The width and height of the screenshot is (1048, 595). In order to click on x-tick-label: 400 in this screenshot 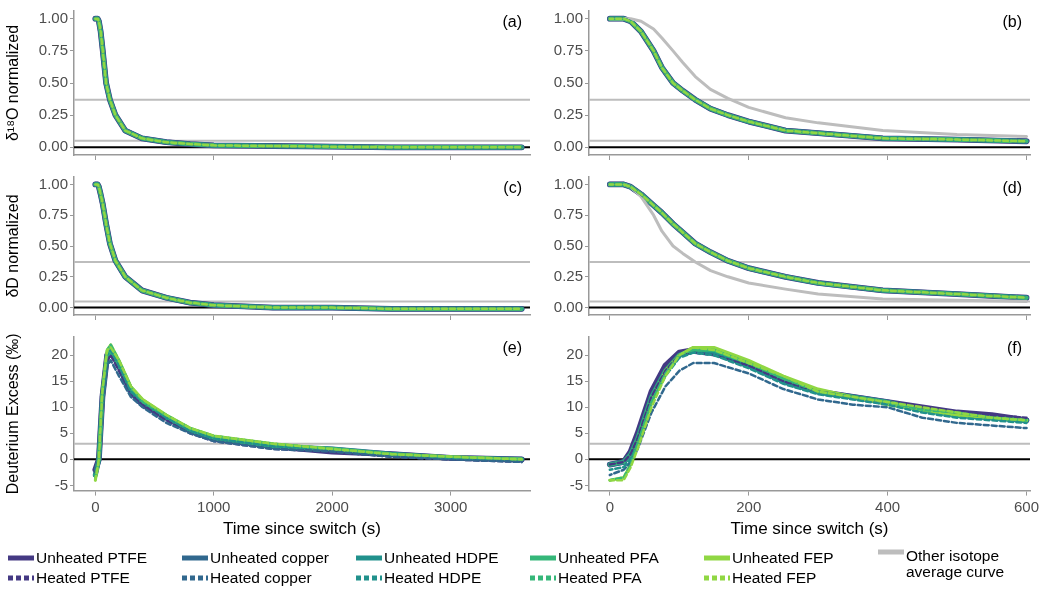, I will do `click(888, 506)`.